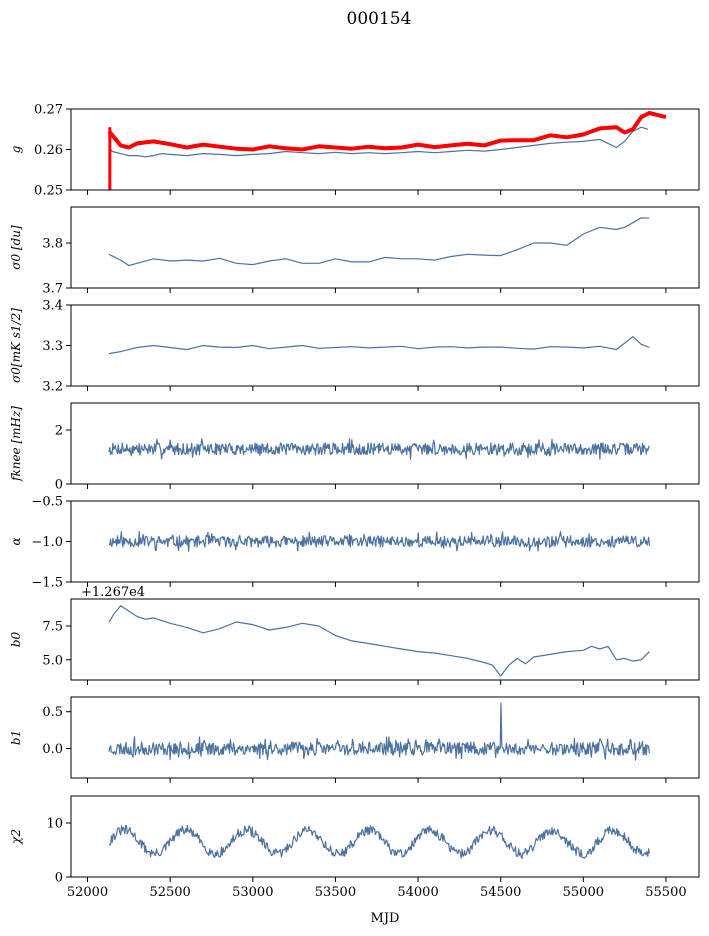 This screenshot has height=936, width=709. I want to click on y-tick-label: 10, so click(54, 824).